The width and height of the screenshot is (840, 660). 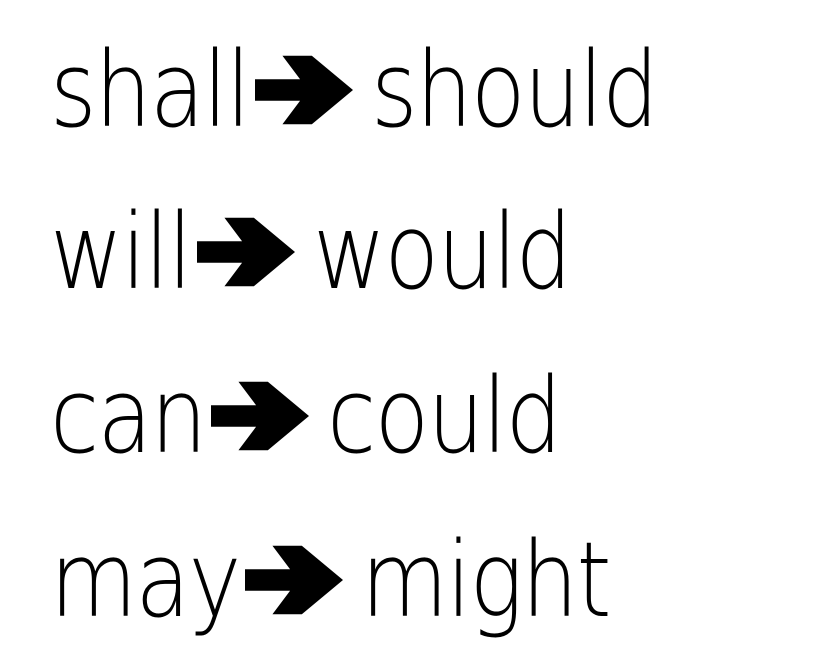 I want to click on past-form: might, so click(x=486, y=580).